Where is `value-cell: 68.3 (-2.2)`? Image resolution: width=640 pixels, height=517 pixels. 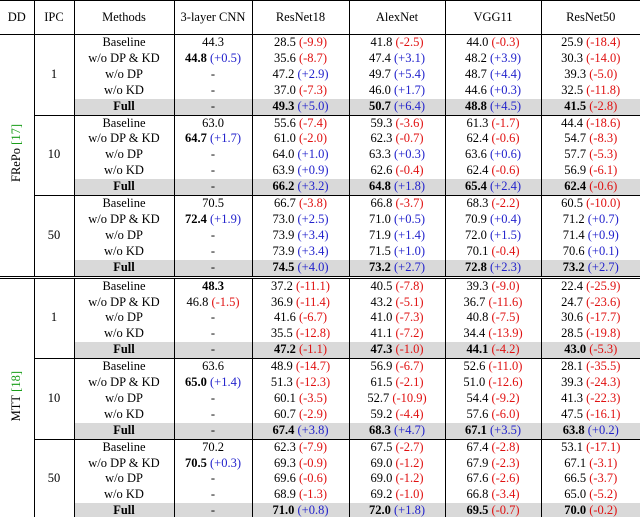 value-cell: 68.3 (-2.2) is located at coordinates (492, 203).